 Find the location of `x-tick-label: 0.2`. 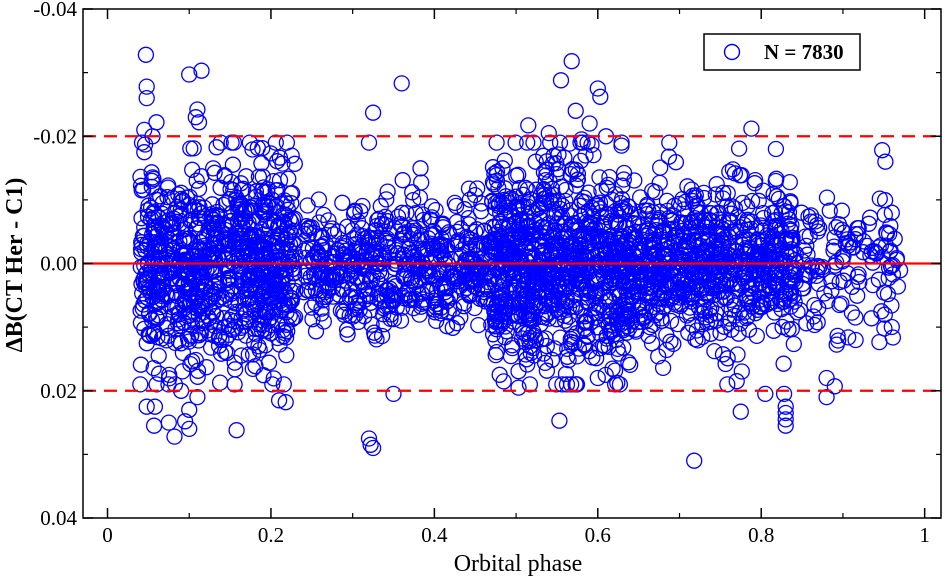

x-tick-label: 0.2 is located at coordinates (271, 535).